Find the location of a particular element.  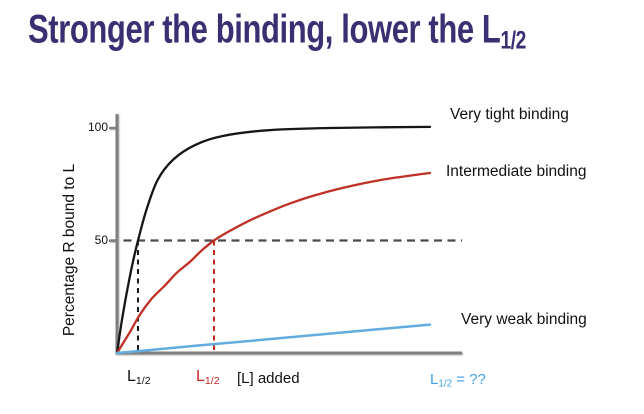

lhalf-label-weak-suffix: = ?? is located at coordinates (469, 379).